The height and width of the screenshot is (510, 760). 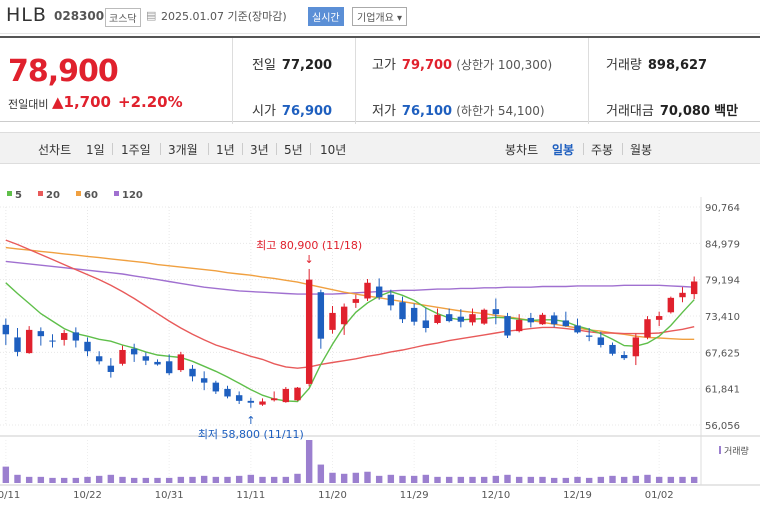 What do you see at coordinates (251, 434) in the screenshot?
I see `low-annotation: 최저 58,800 (11/11)` at bounding box center [251, 434].